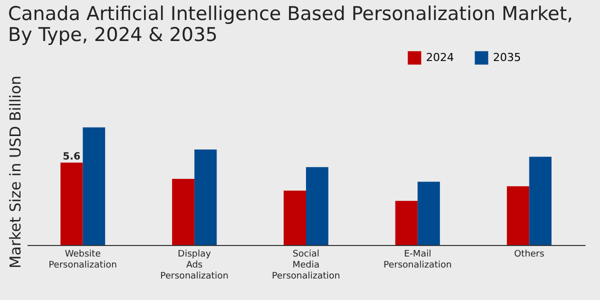  Describe the element at coordinates (15, 172) in the screenshot. I see `y-axis-title: Market Size in USD Billion` at that location.